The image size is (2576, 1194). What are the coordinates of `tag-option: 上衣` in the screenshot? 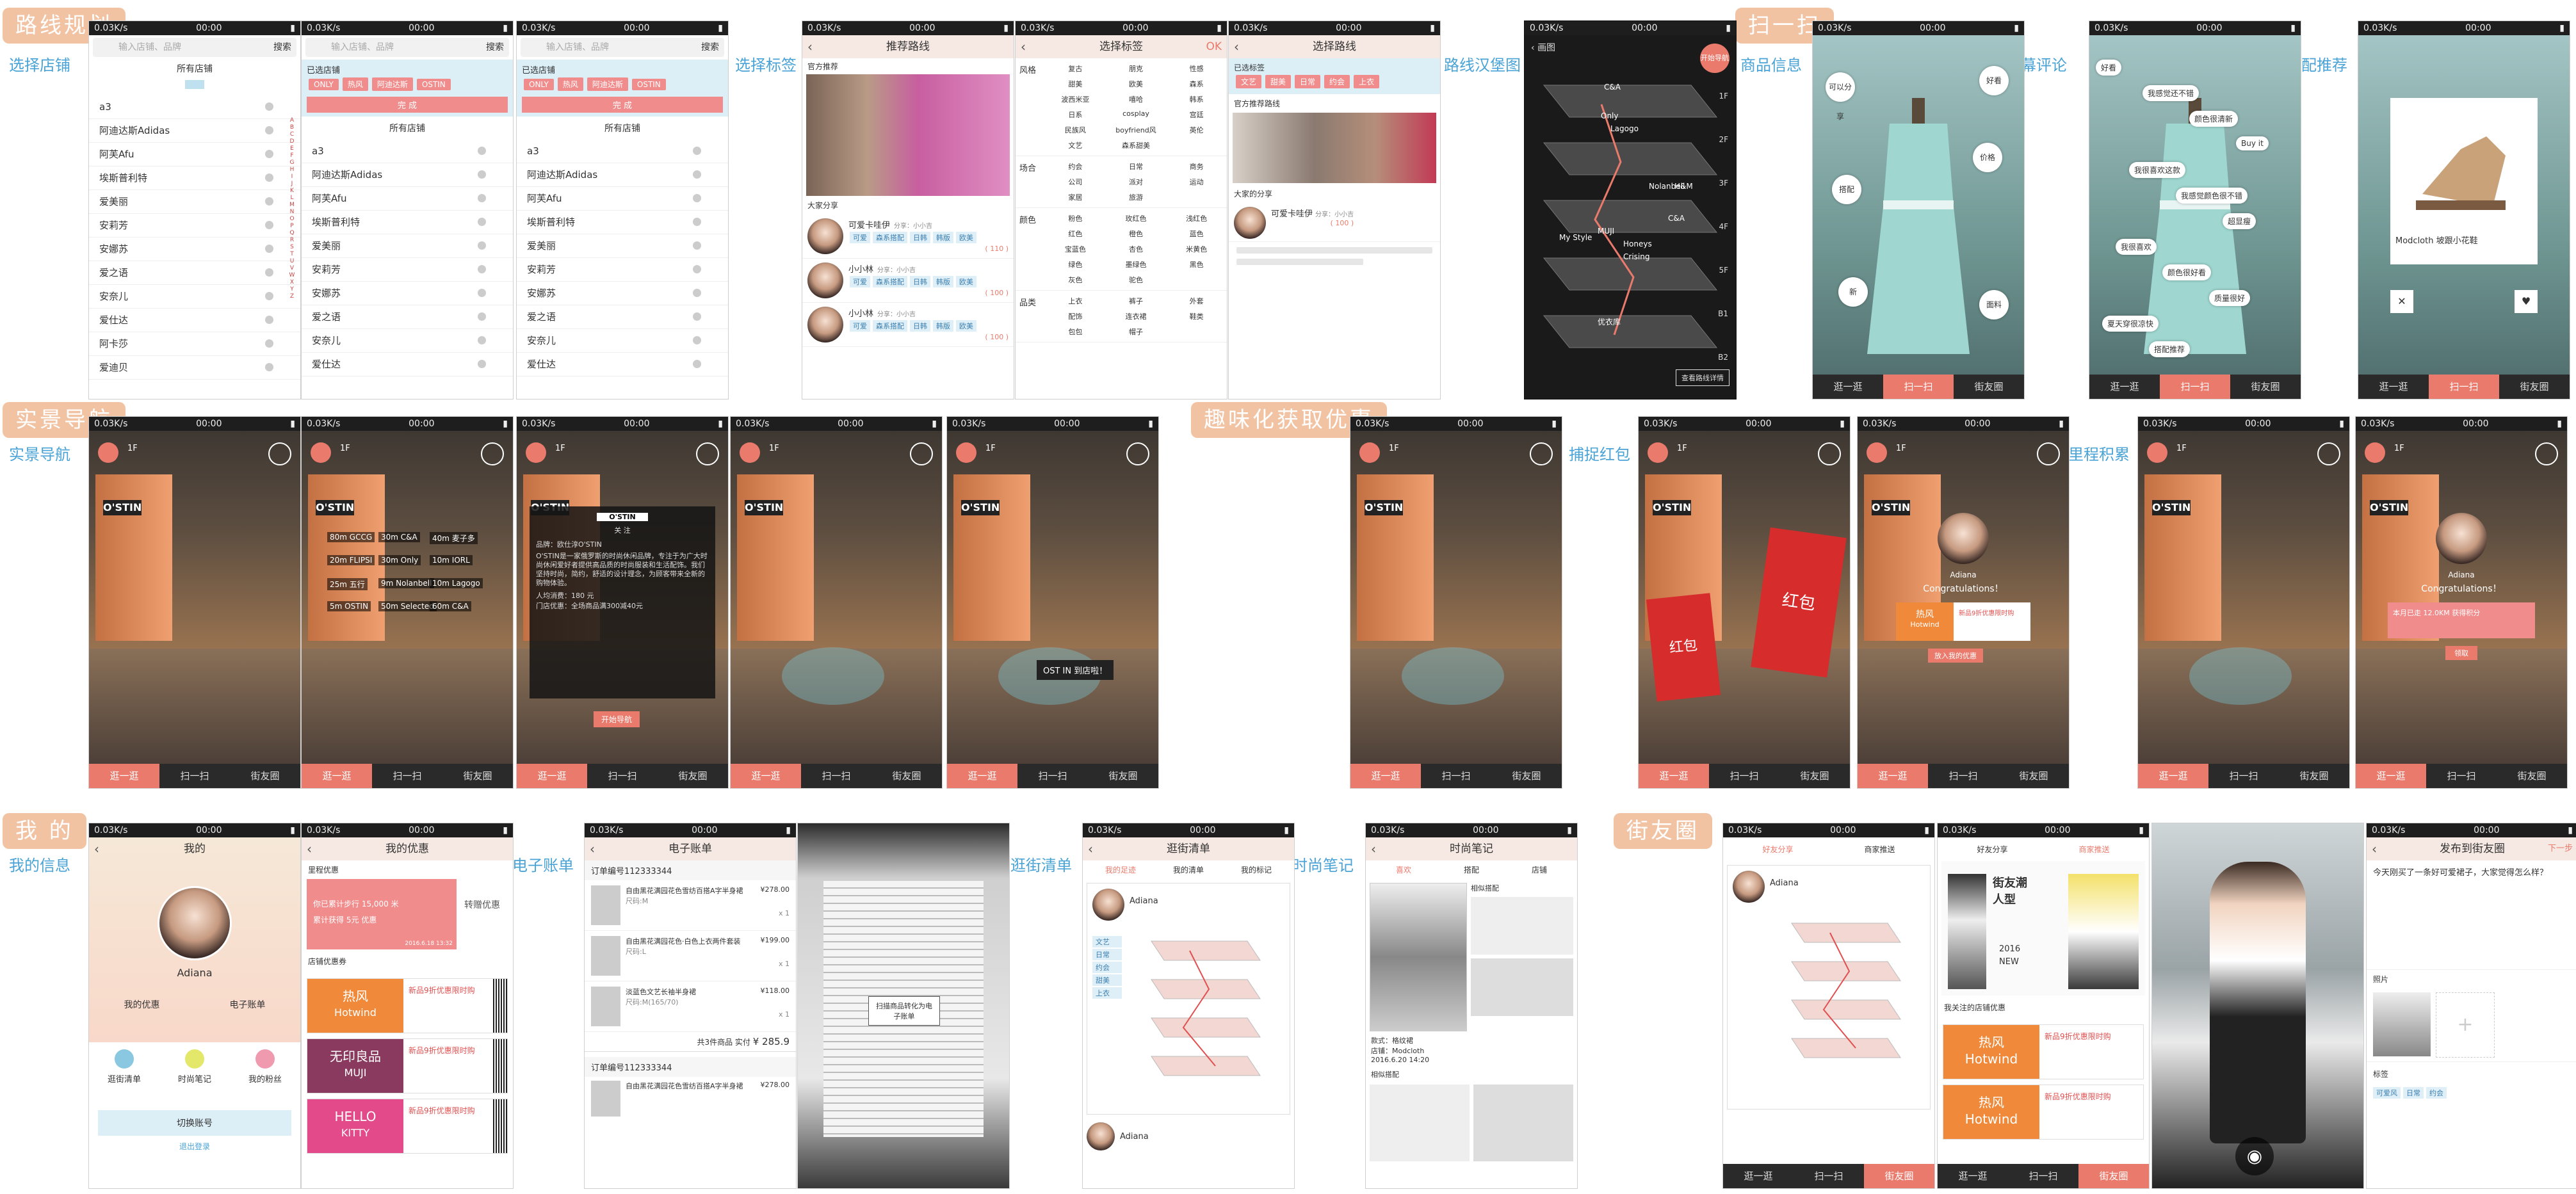 It's located at (1075, 301).